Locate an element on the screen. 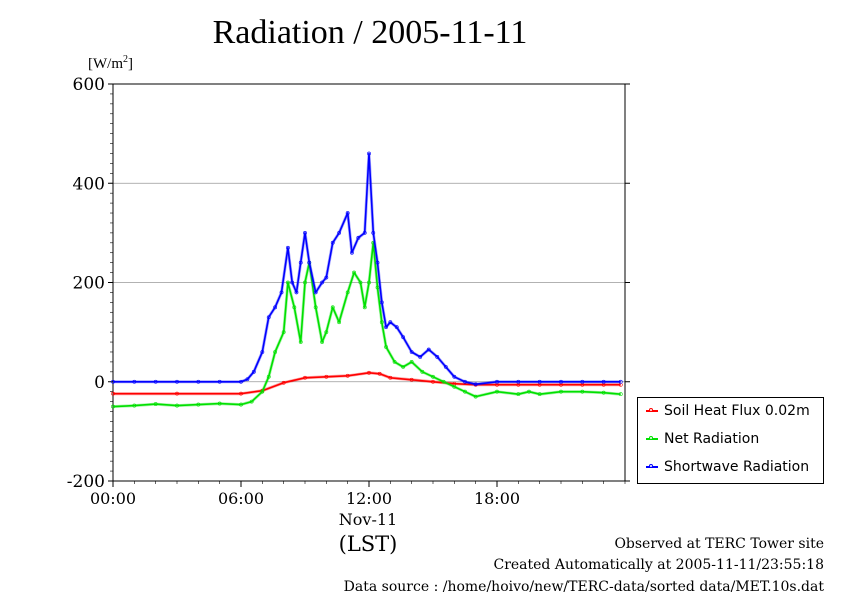 This screenshot has height=595, width=842. x-axis-label: (LST) is located at coordinates (368, 544).